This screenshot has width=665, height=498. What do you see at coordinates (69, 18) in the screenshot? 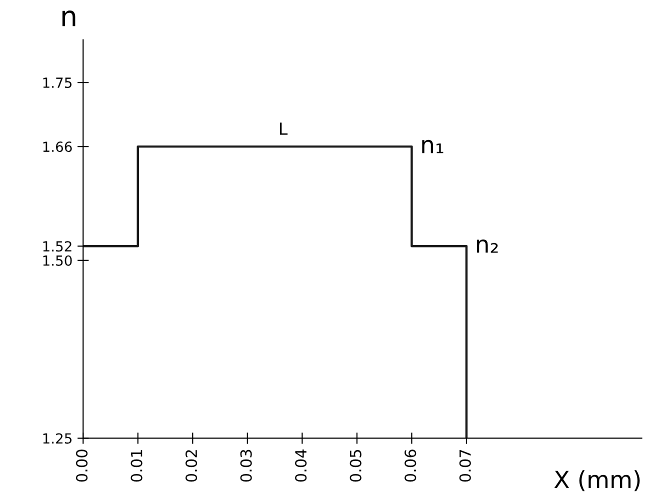
I see `y-axis-title: n` at bounding box center [69, 18].